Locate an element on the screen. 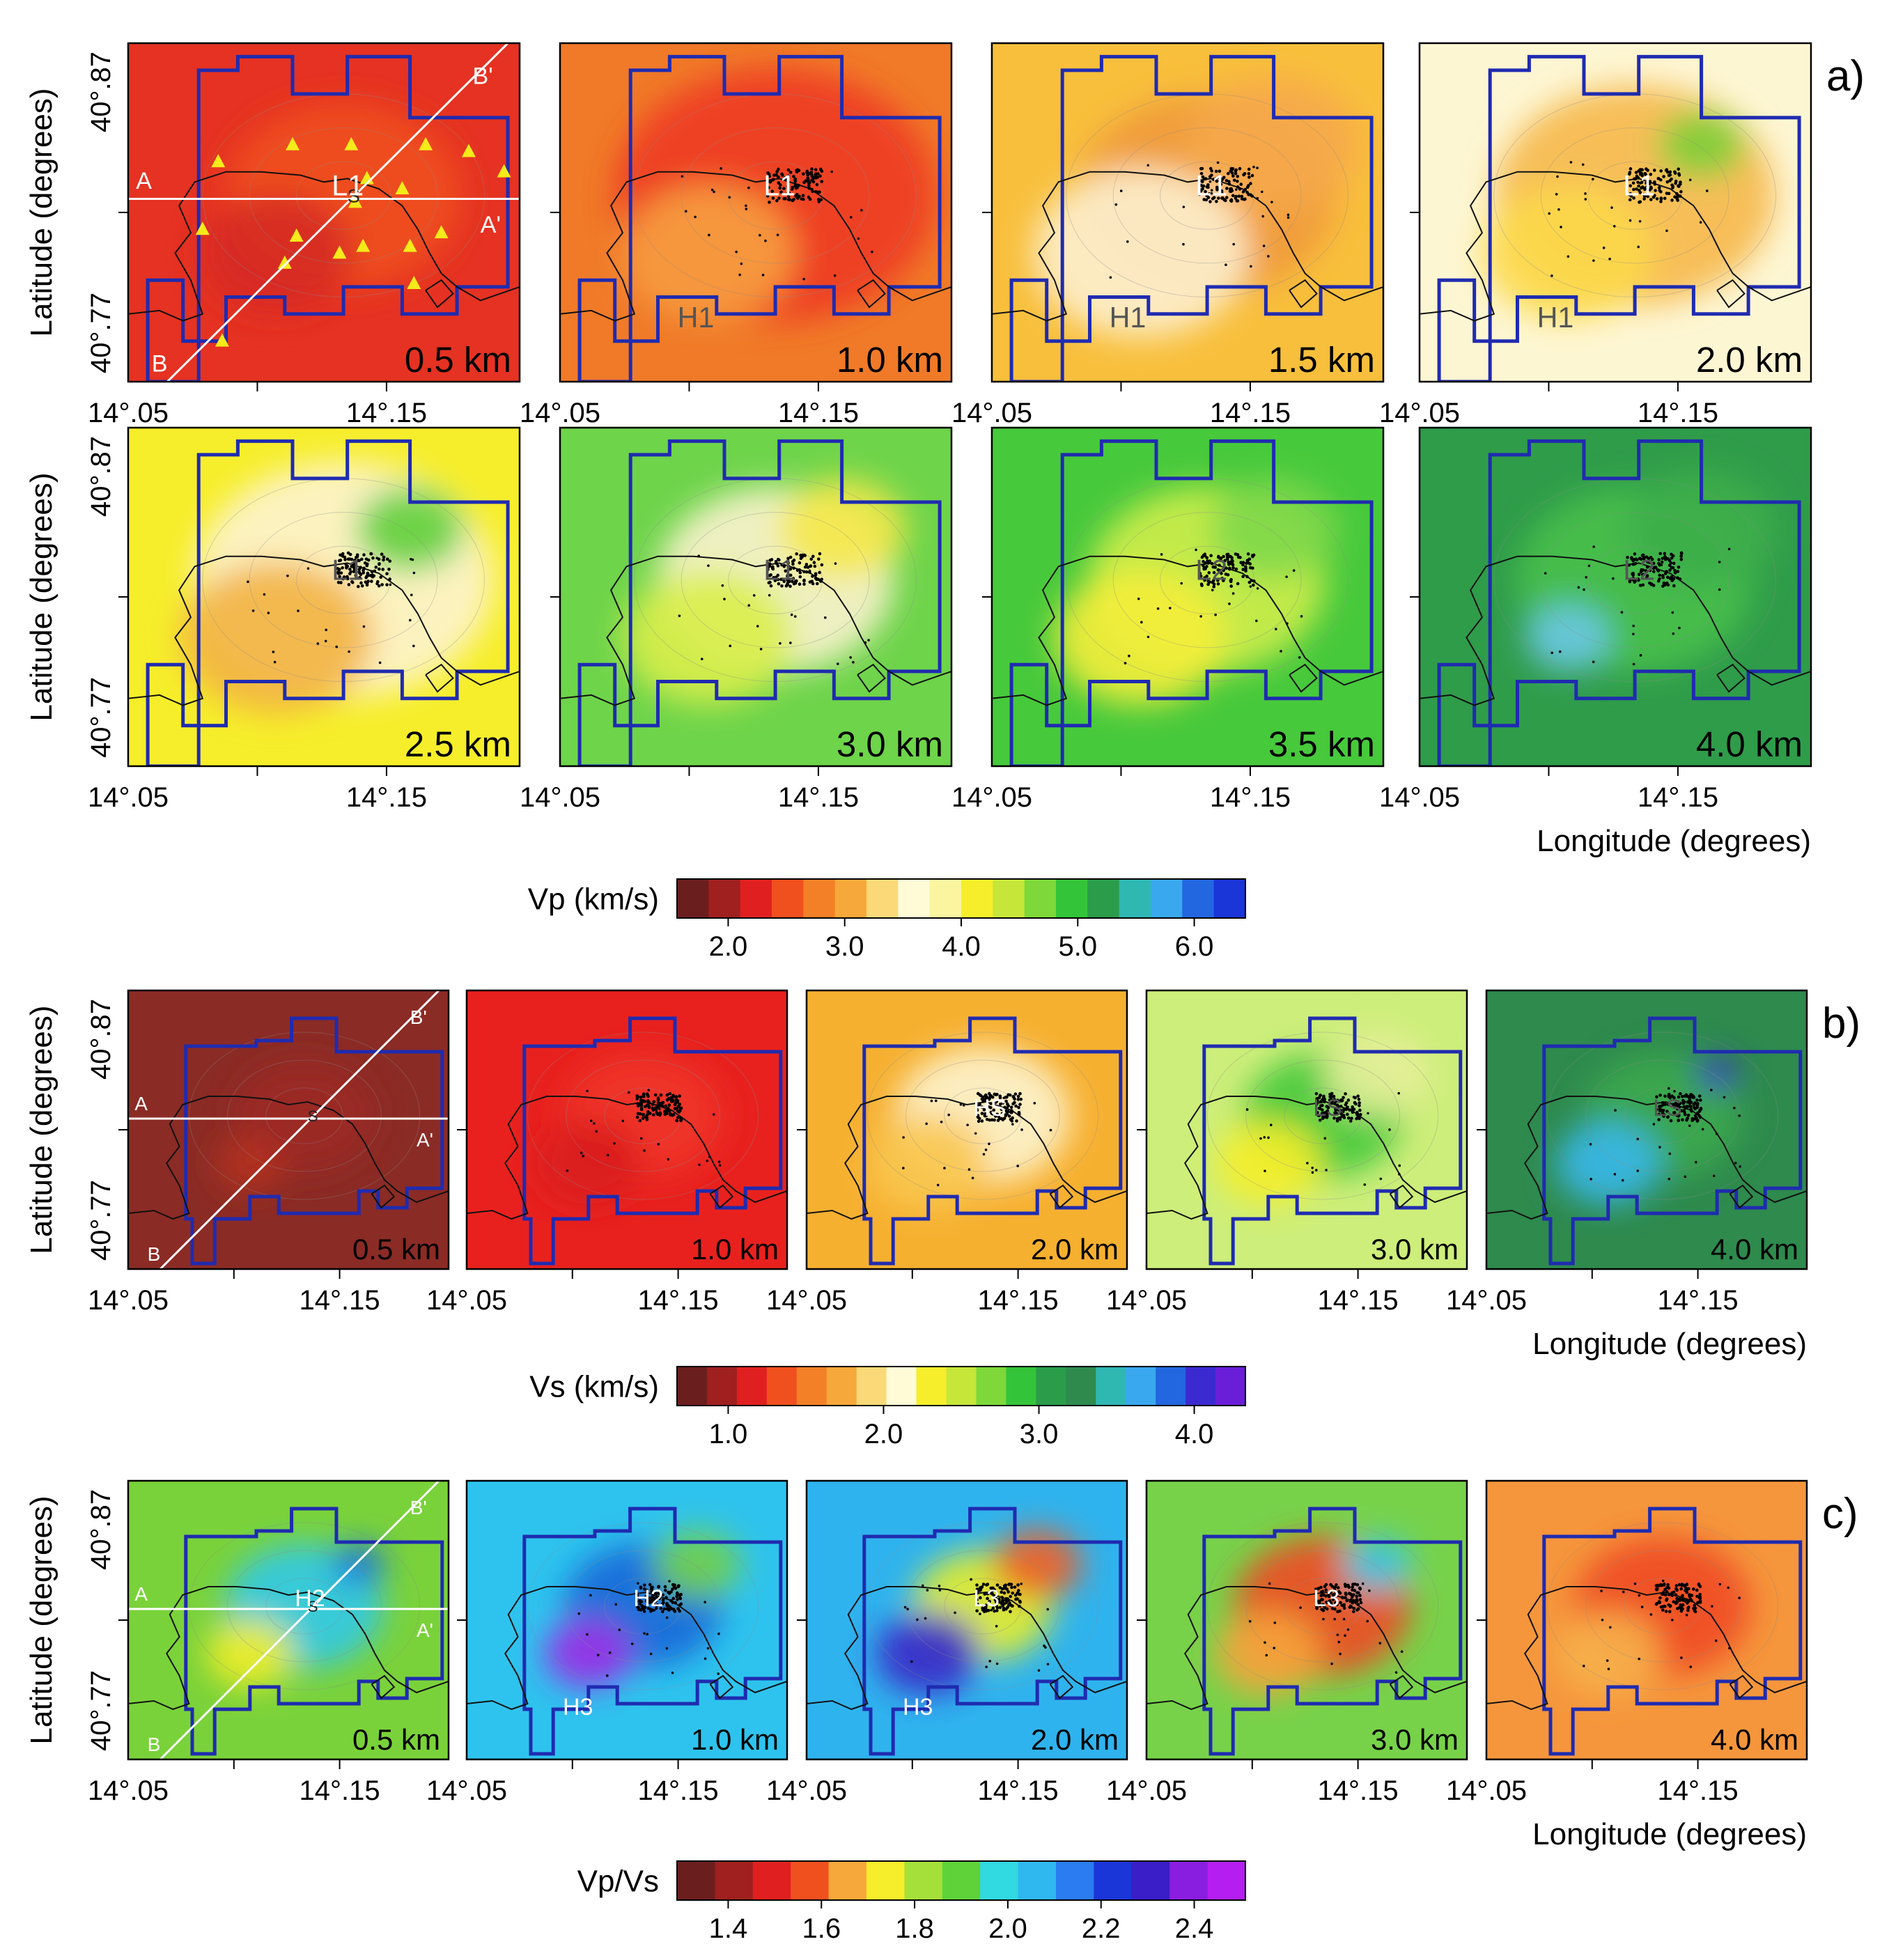 The image size is (1889, 1960). depth-label: 2.0 km is located at coordinates (1075, 1740).